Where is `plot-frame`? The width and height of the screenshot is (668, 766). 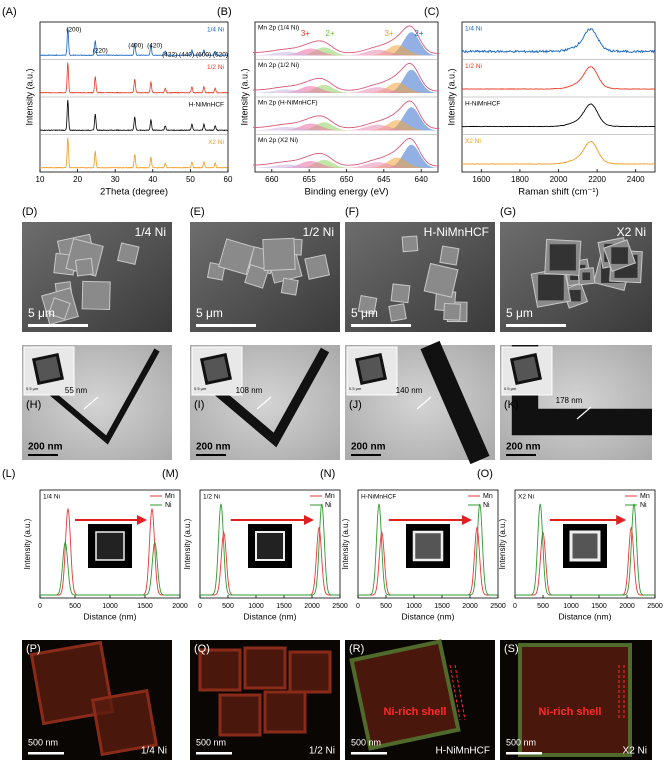 plot-frame is located at coordinates (270, 544).